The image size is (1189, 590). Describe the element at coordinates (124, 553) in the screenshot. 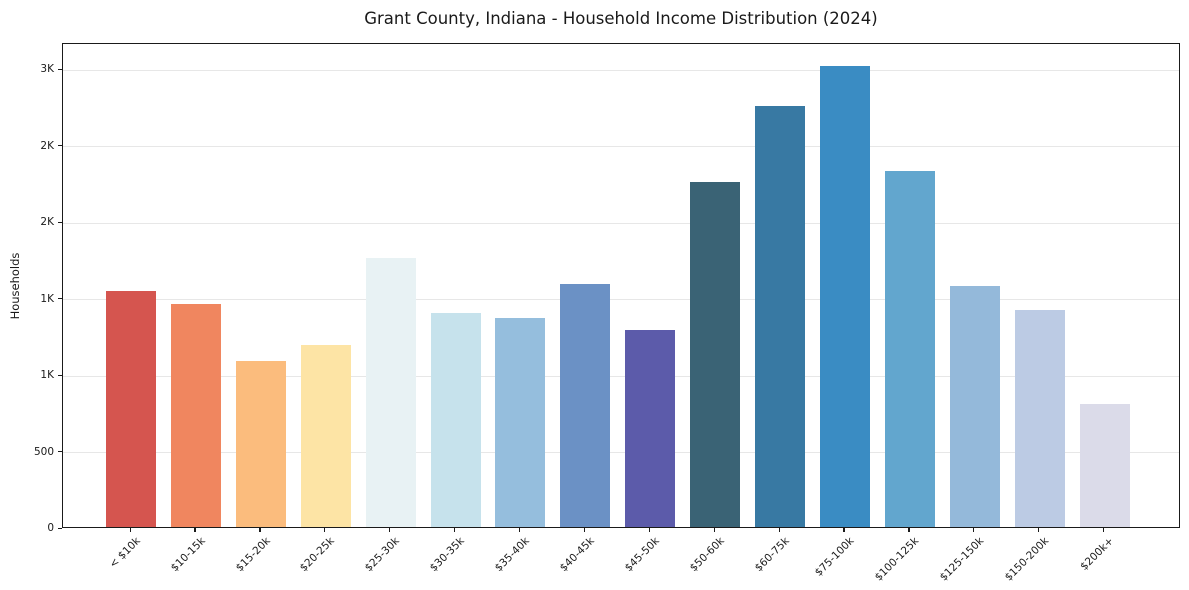

I see `x-tick-label-text: < $10k` at that location.